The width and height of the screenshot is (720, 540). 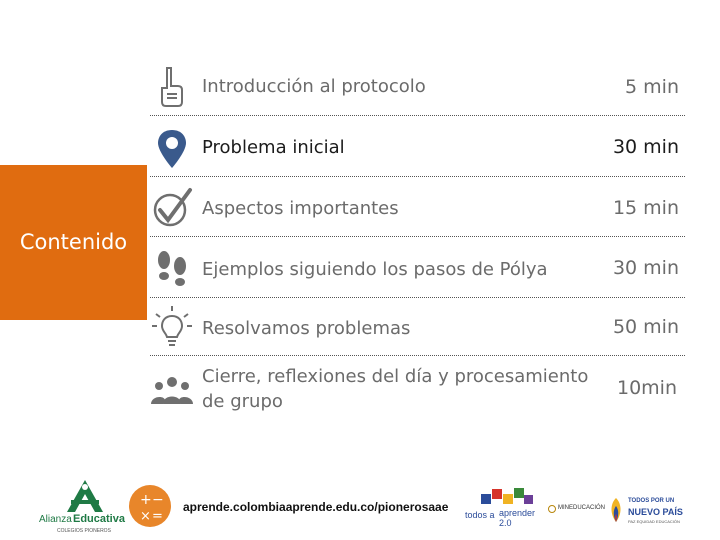 I want to click on agenda-duration: 5 min, so click(x=652, y=87).